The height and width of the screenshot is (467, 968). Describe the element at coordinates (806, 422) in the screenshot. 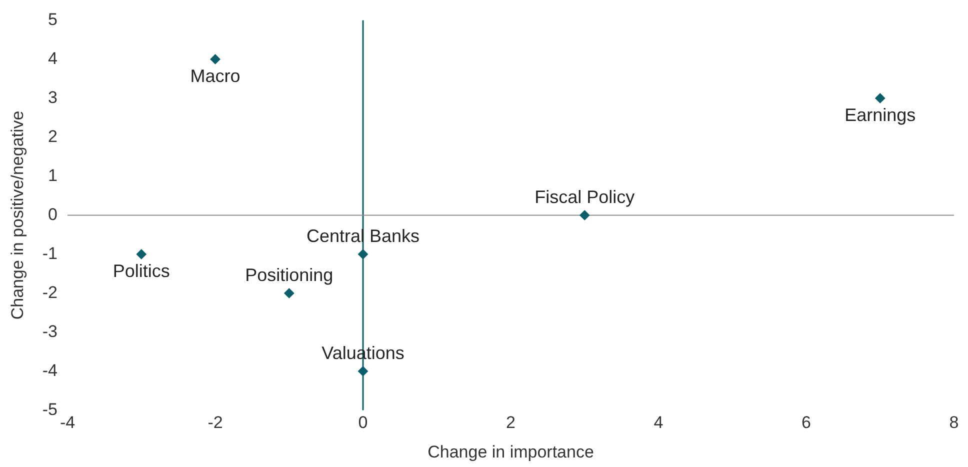

I see `x-tick-label: 6` at that location.